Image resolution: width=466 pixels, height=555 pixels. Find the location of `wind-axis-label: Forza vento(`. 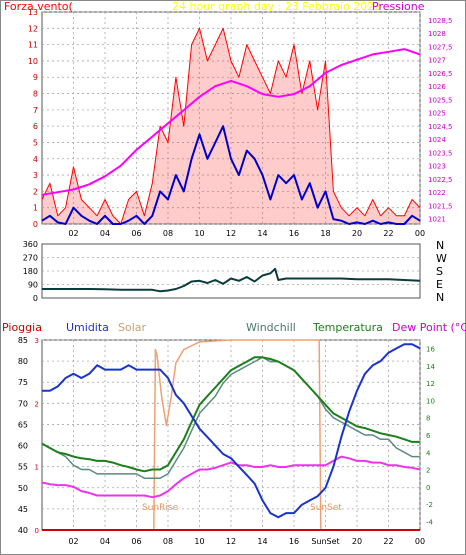

wind-axis-label: Forza vento( is located at coordinates (38, 6).